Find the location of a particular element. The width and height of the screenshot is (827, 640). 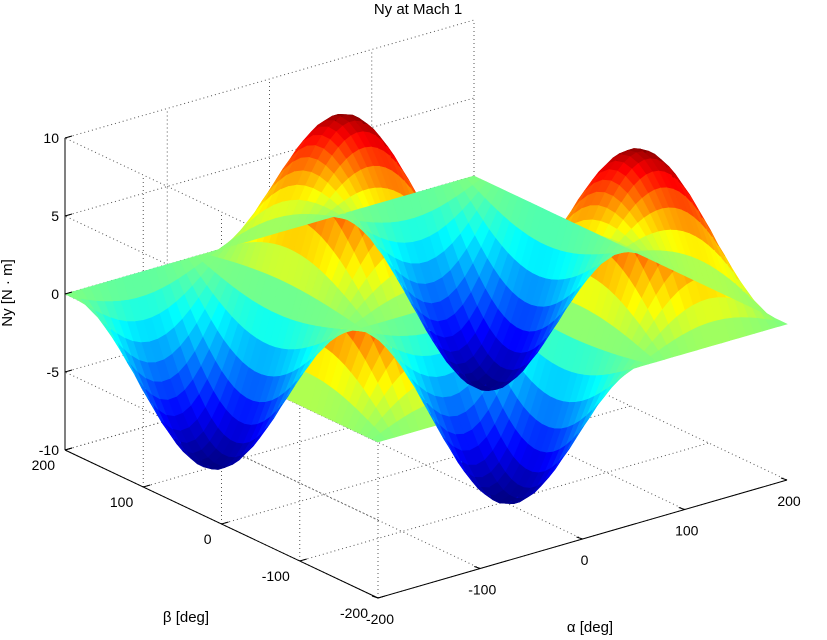

chart-title: Ny at Mach 1 is located at coordinates (418, 9).